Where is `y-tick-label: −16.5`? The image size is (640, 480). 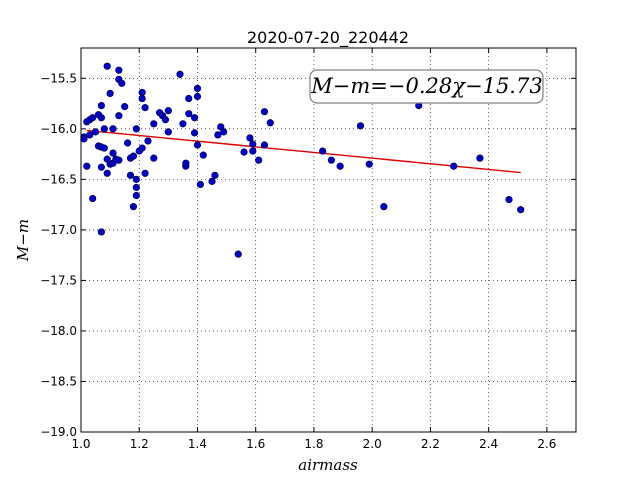 y-tick-label: −16.5 is located at coordinates (58, 179).